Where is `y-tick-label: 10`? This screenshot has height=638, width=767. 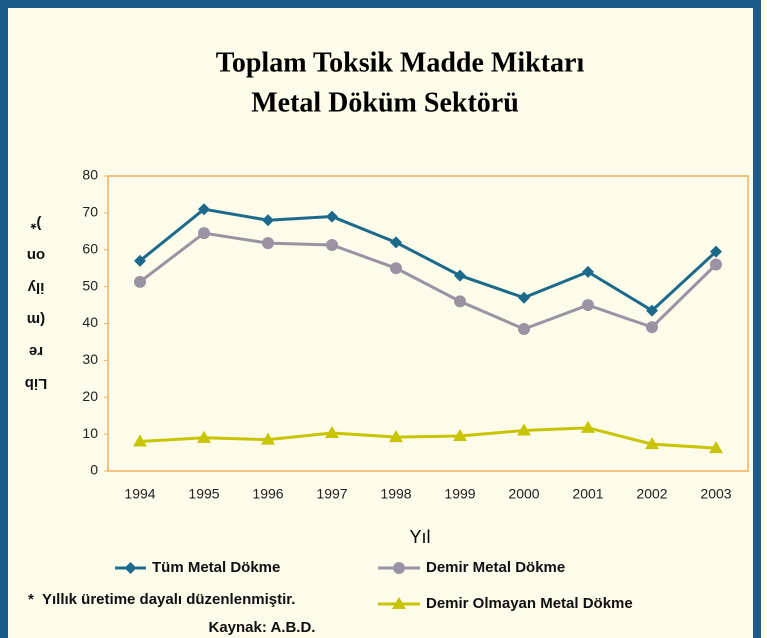 y-tick-label: 10 is located at coordinates (90, 433).